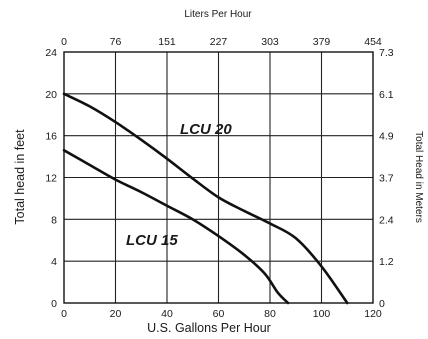  Describe the element at coordinates (373, 42) in the screenshot. I see `x2-tick-label: 454` at that location.